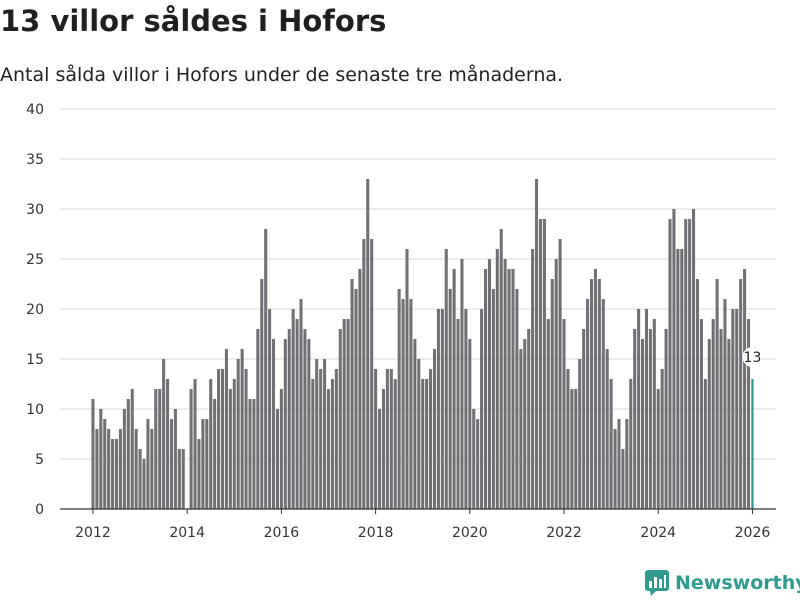  What do you see at coordinates (35, 110) in the screenshot?
I see `y-tick-label: 40` at bounding box center [35, 110].